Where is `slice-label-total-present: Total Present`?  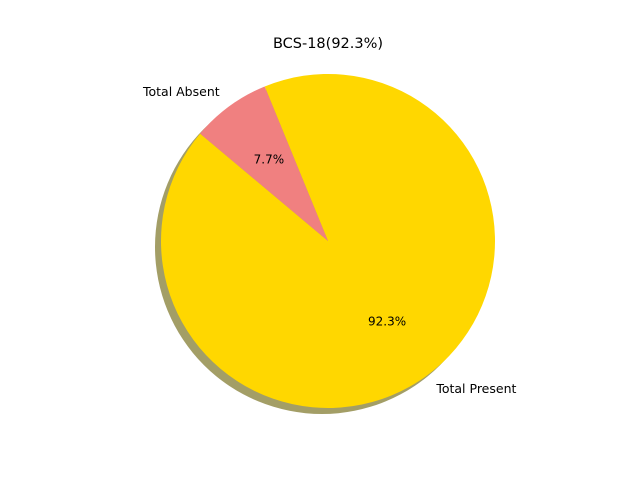
slice-label-total-present: Total Present is located at coordinates (475, 388).